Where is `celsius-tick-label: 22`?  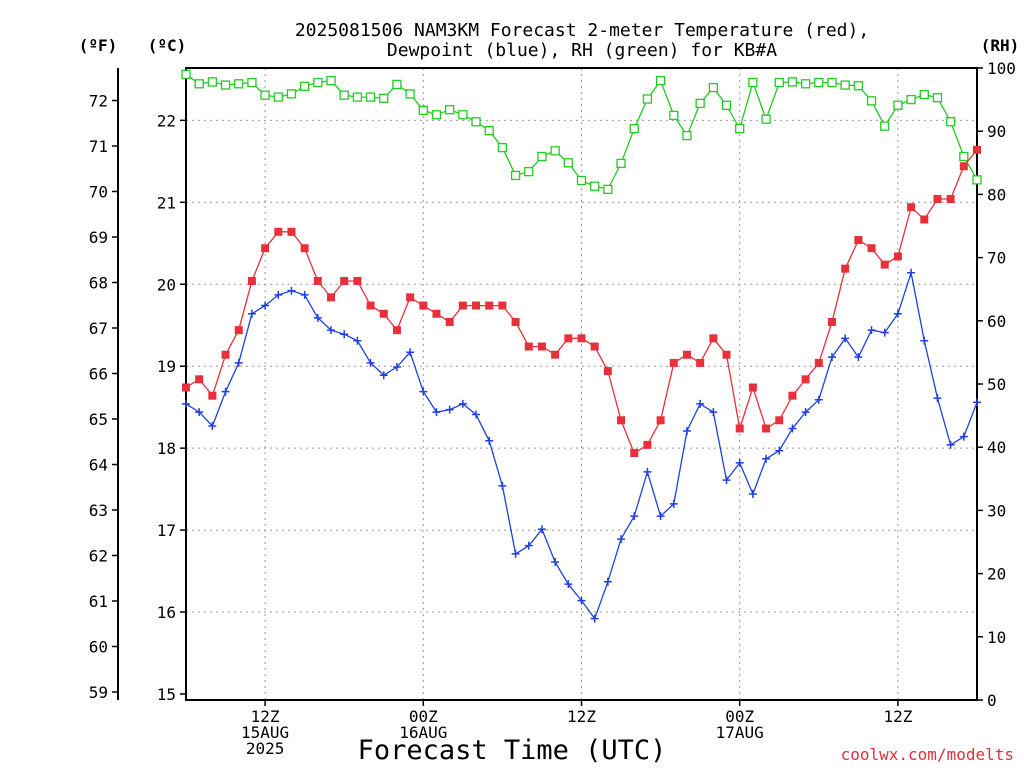
celsius-tick-label: 22 is located at coordinates (166, 120).